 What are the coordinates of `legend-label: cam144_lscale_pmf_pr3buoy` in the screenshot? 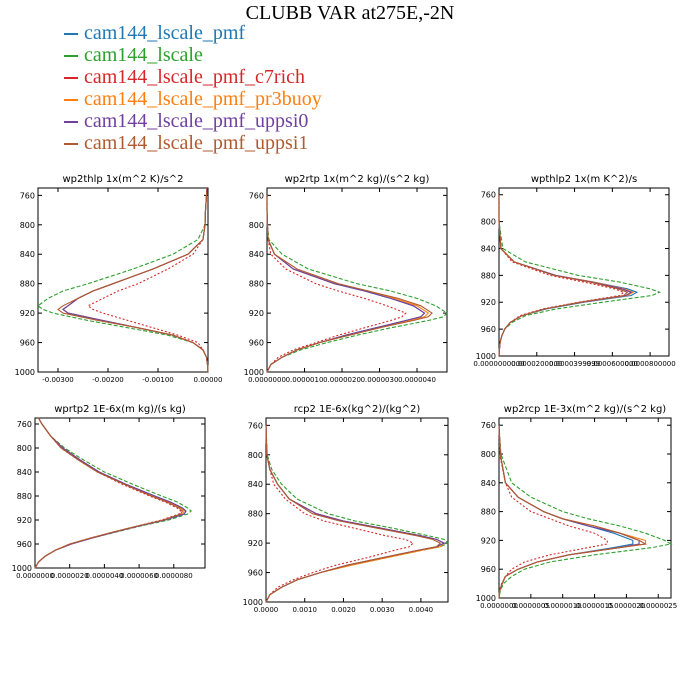 It's located at (203, 99).